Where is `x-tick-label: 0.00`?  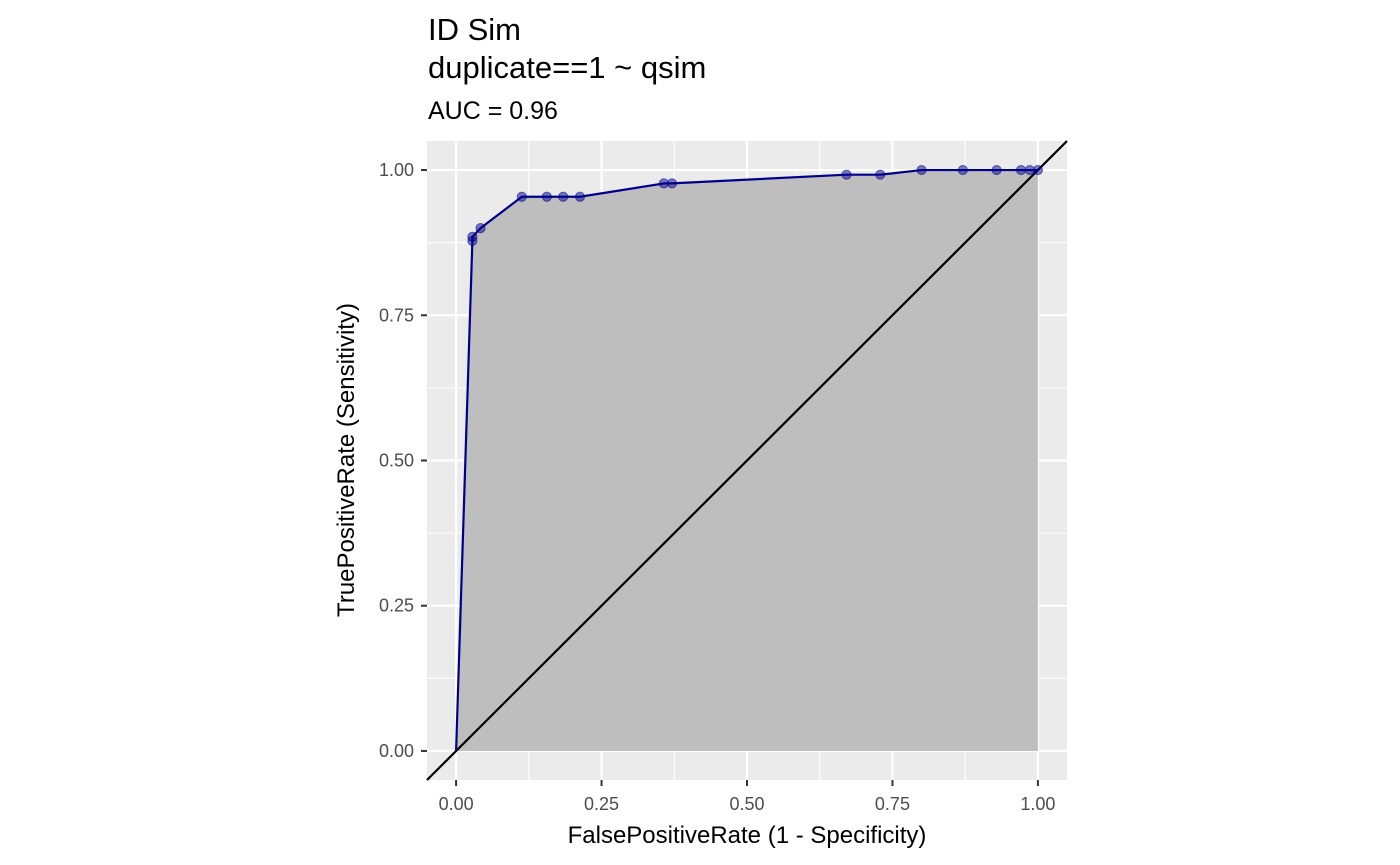 x-tick-label: 0.00 is located at coordinates (456, 804).